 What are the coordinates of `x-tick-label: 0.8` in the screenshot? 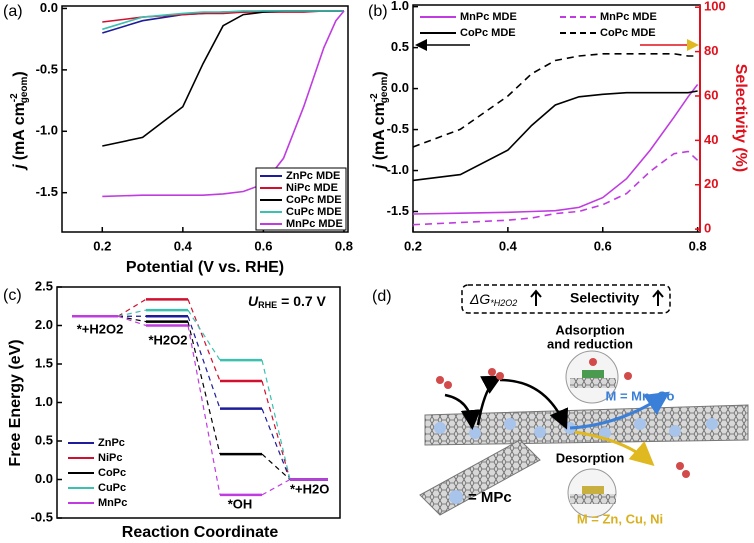 It's located at (698, 245).